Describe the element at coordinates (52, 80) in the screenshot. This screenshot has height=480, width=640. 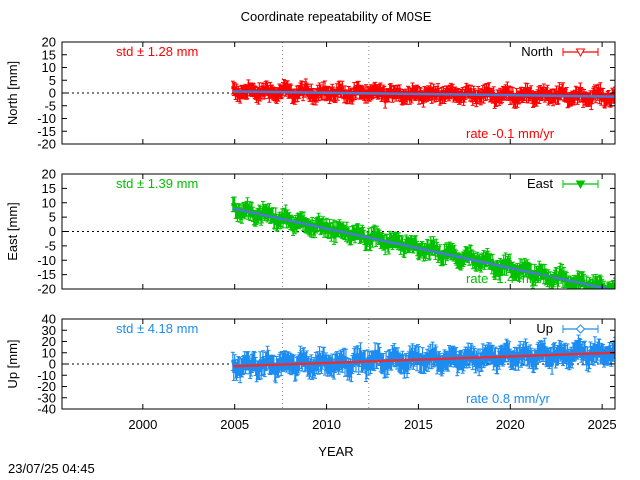
I see `north-y-tick-label: 5` at that location.